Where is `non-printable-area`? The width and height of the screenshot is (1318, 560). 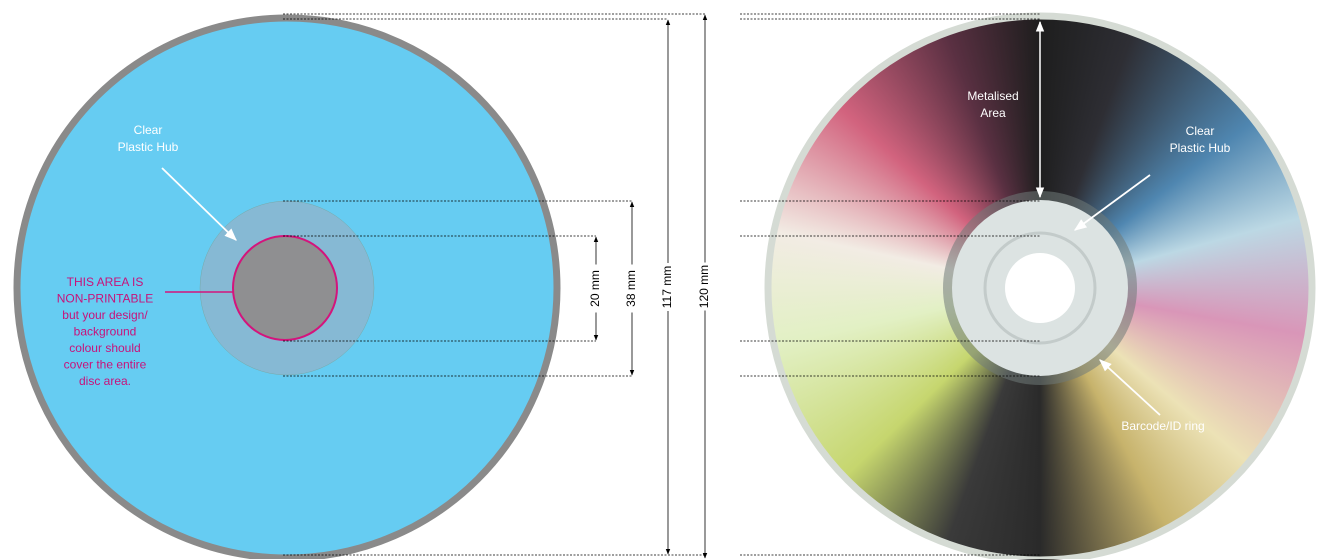
non-printable-area is located at coordinates (285, 288).